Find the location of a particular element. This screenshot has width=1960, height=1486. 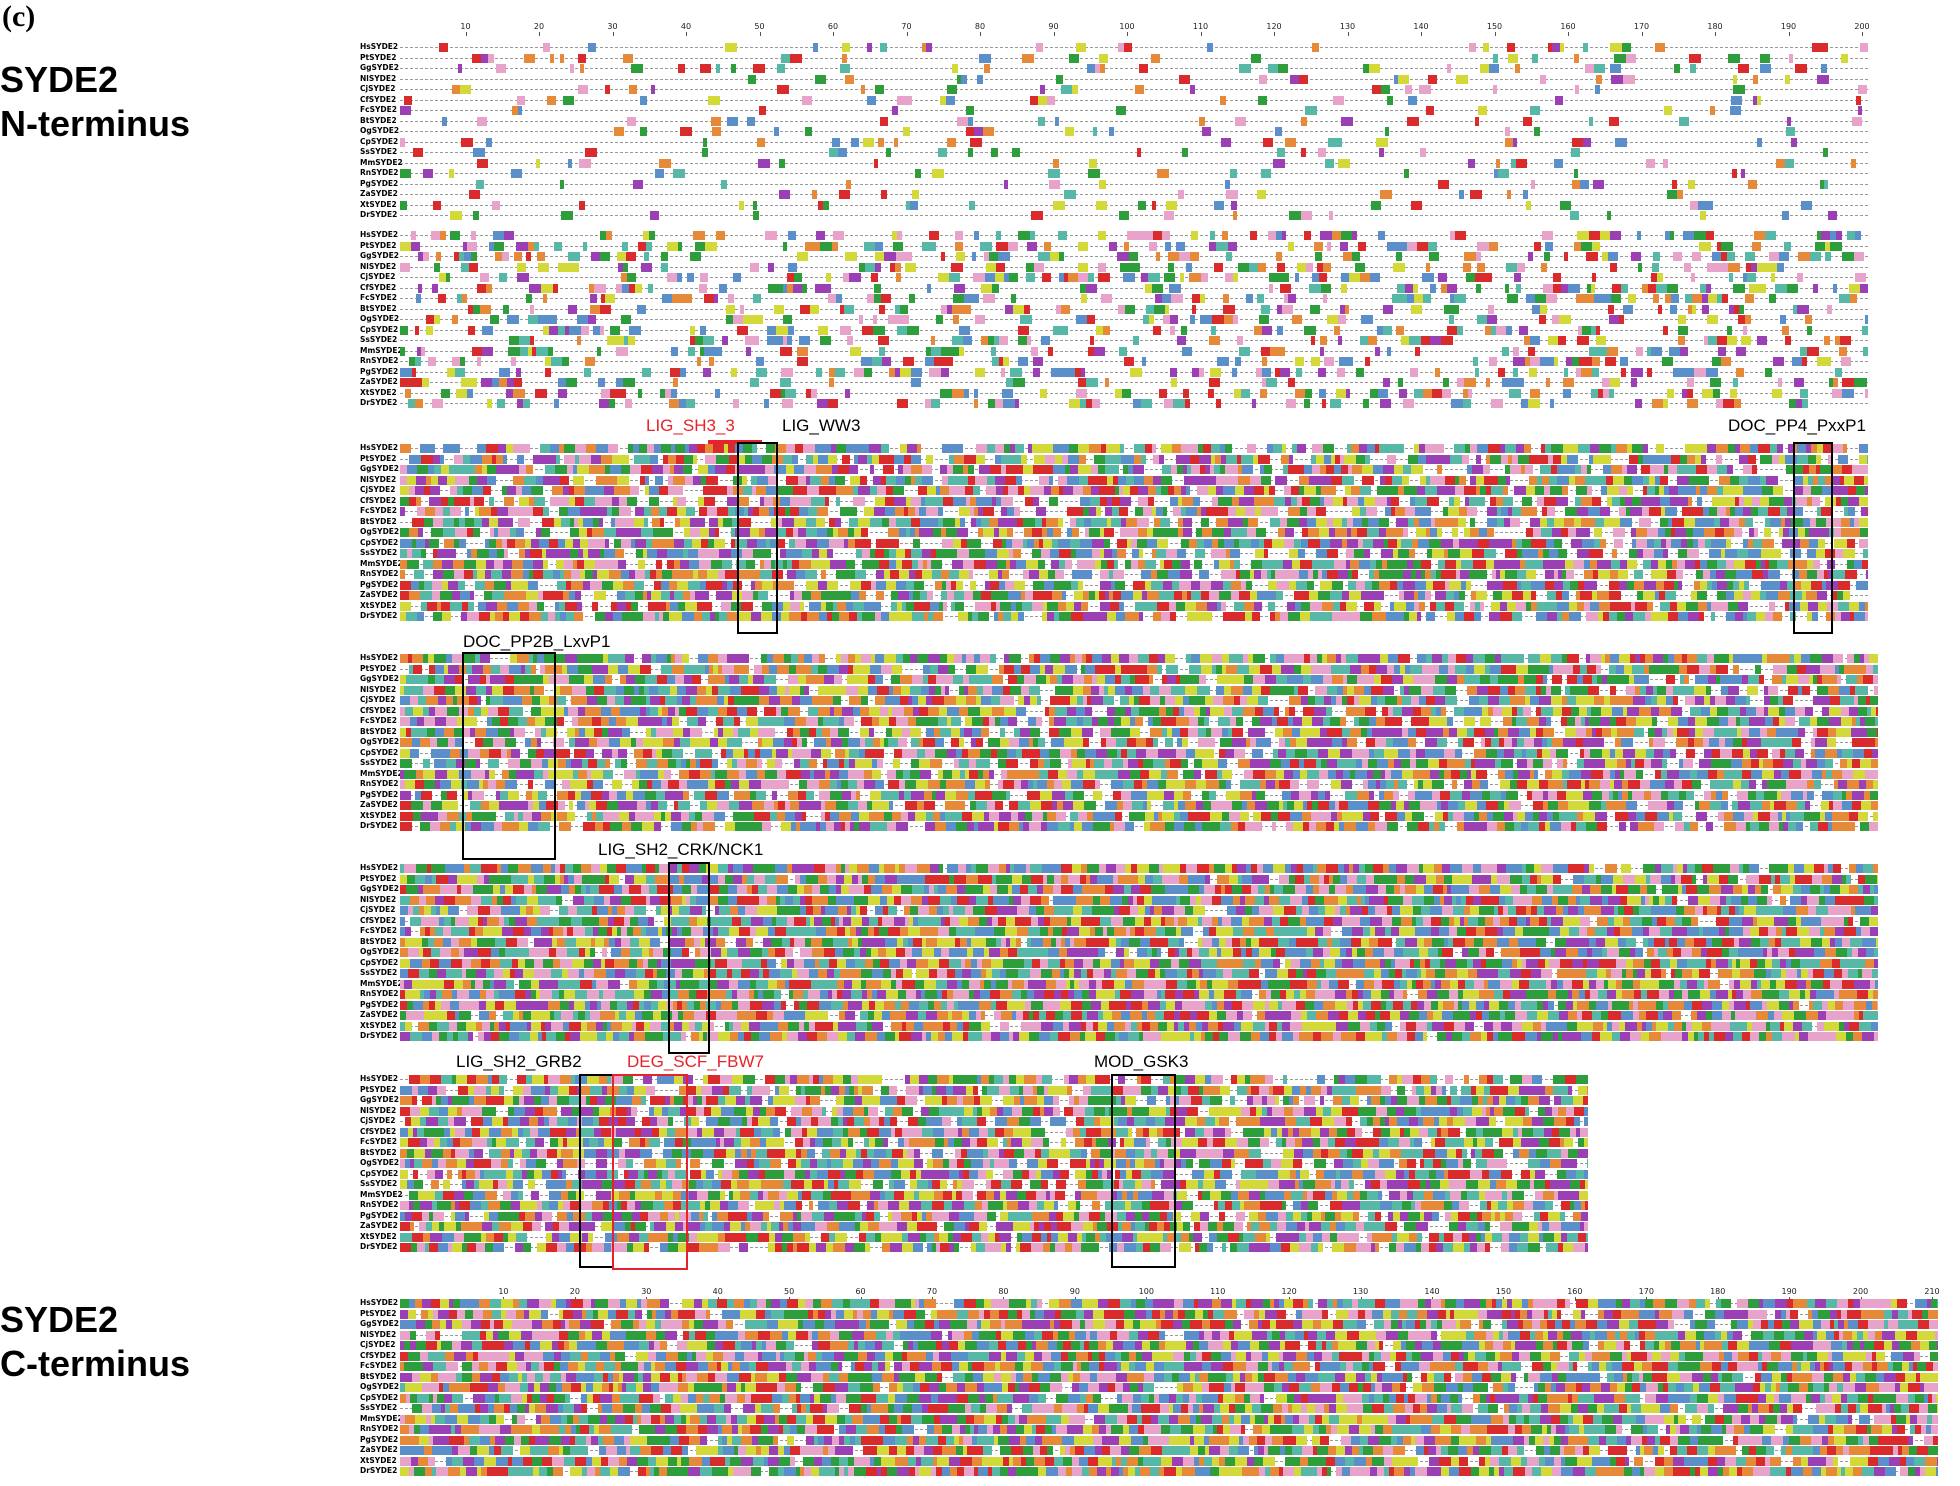

n-terminus-title: SYDE2 N-terminus is located at coordinates (95, 102).